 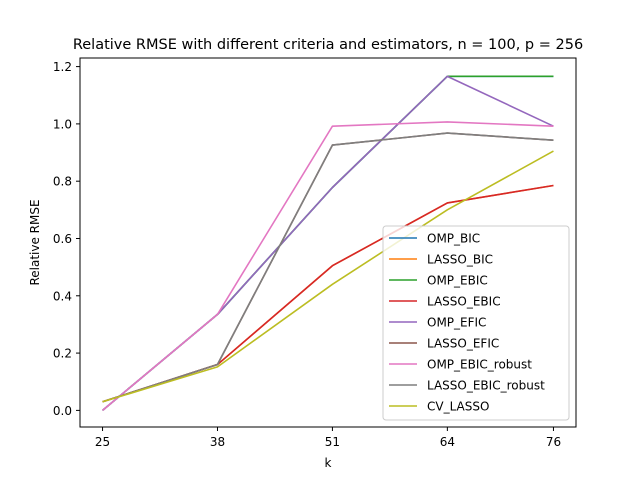 I want to click on legend-box, so click(x=476, y=323).